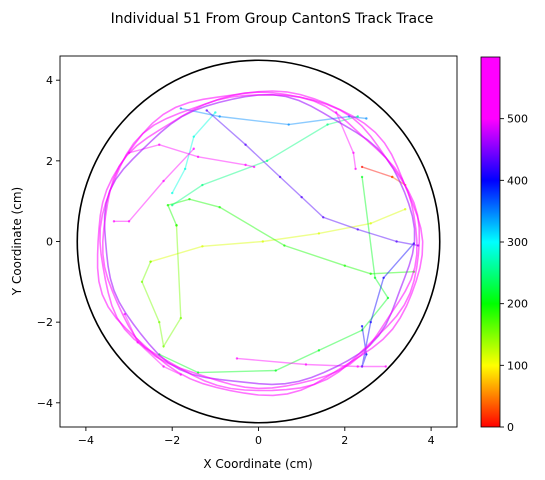 This screenshot has height=480, width=545. Describe the element at coordinates (17, 241) in the screenshot. I see `y-axis-label: Y Coordinate (cm)` at that location.